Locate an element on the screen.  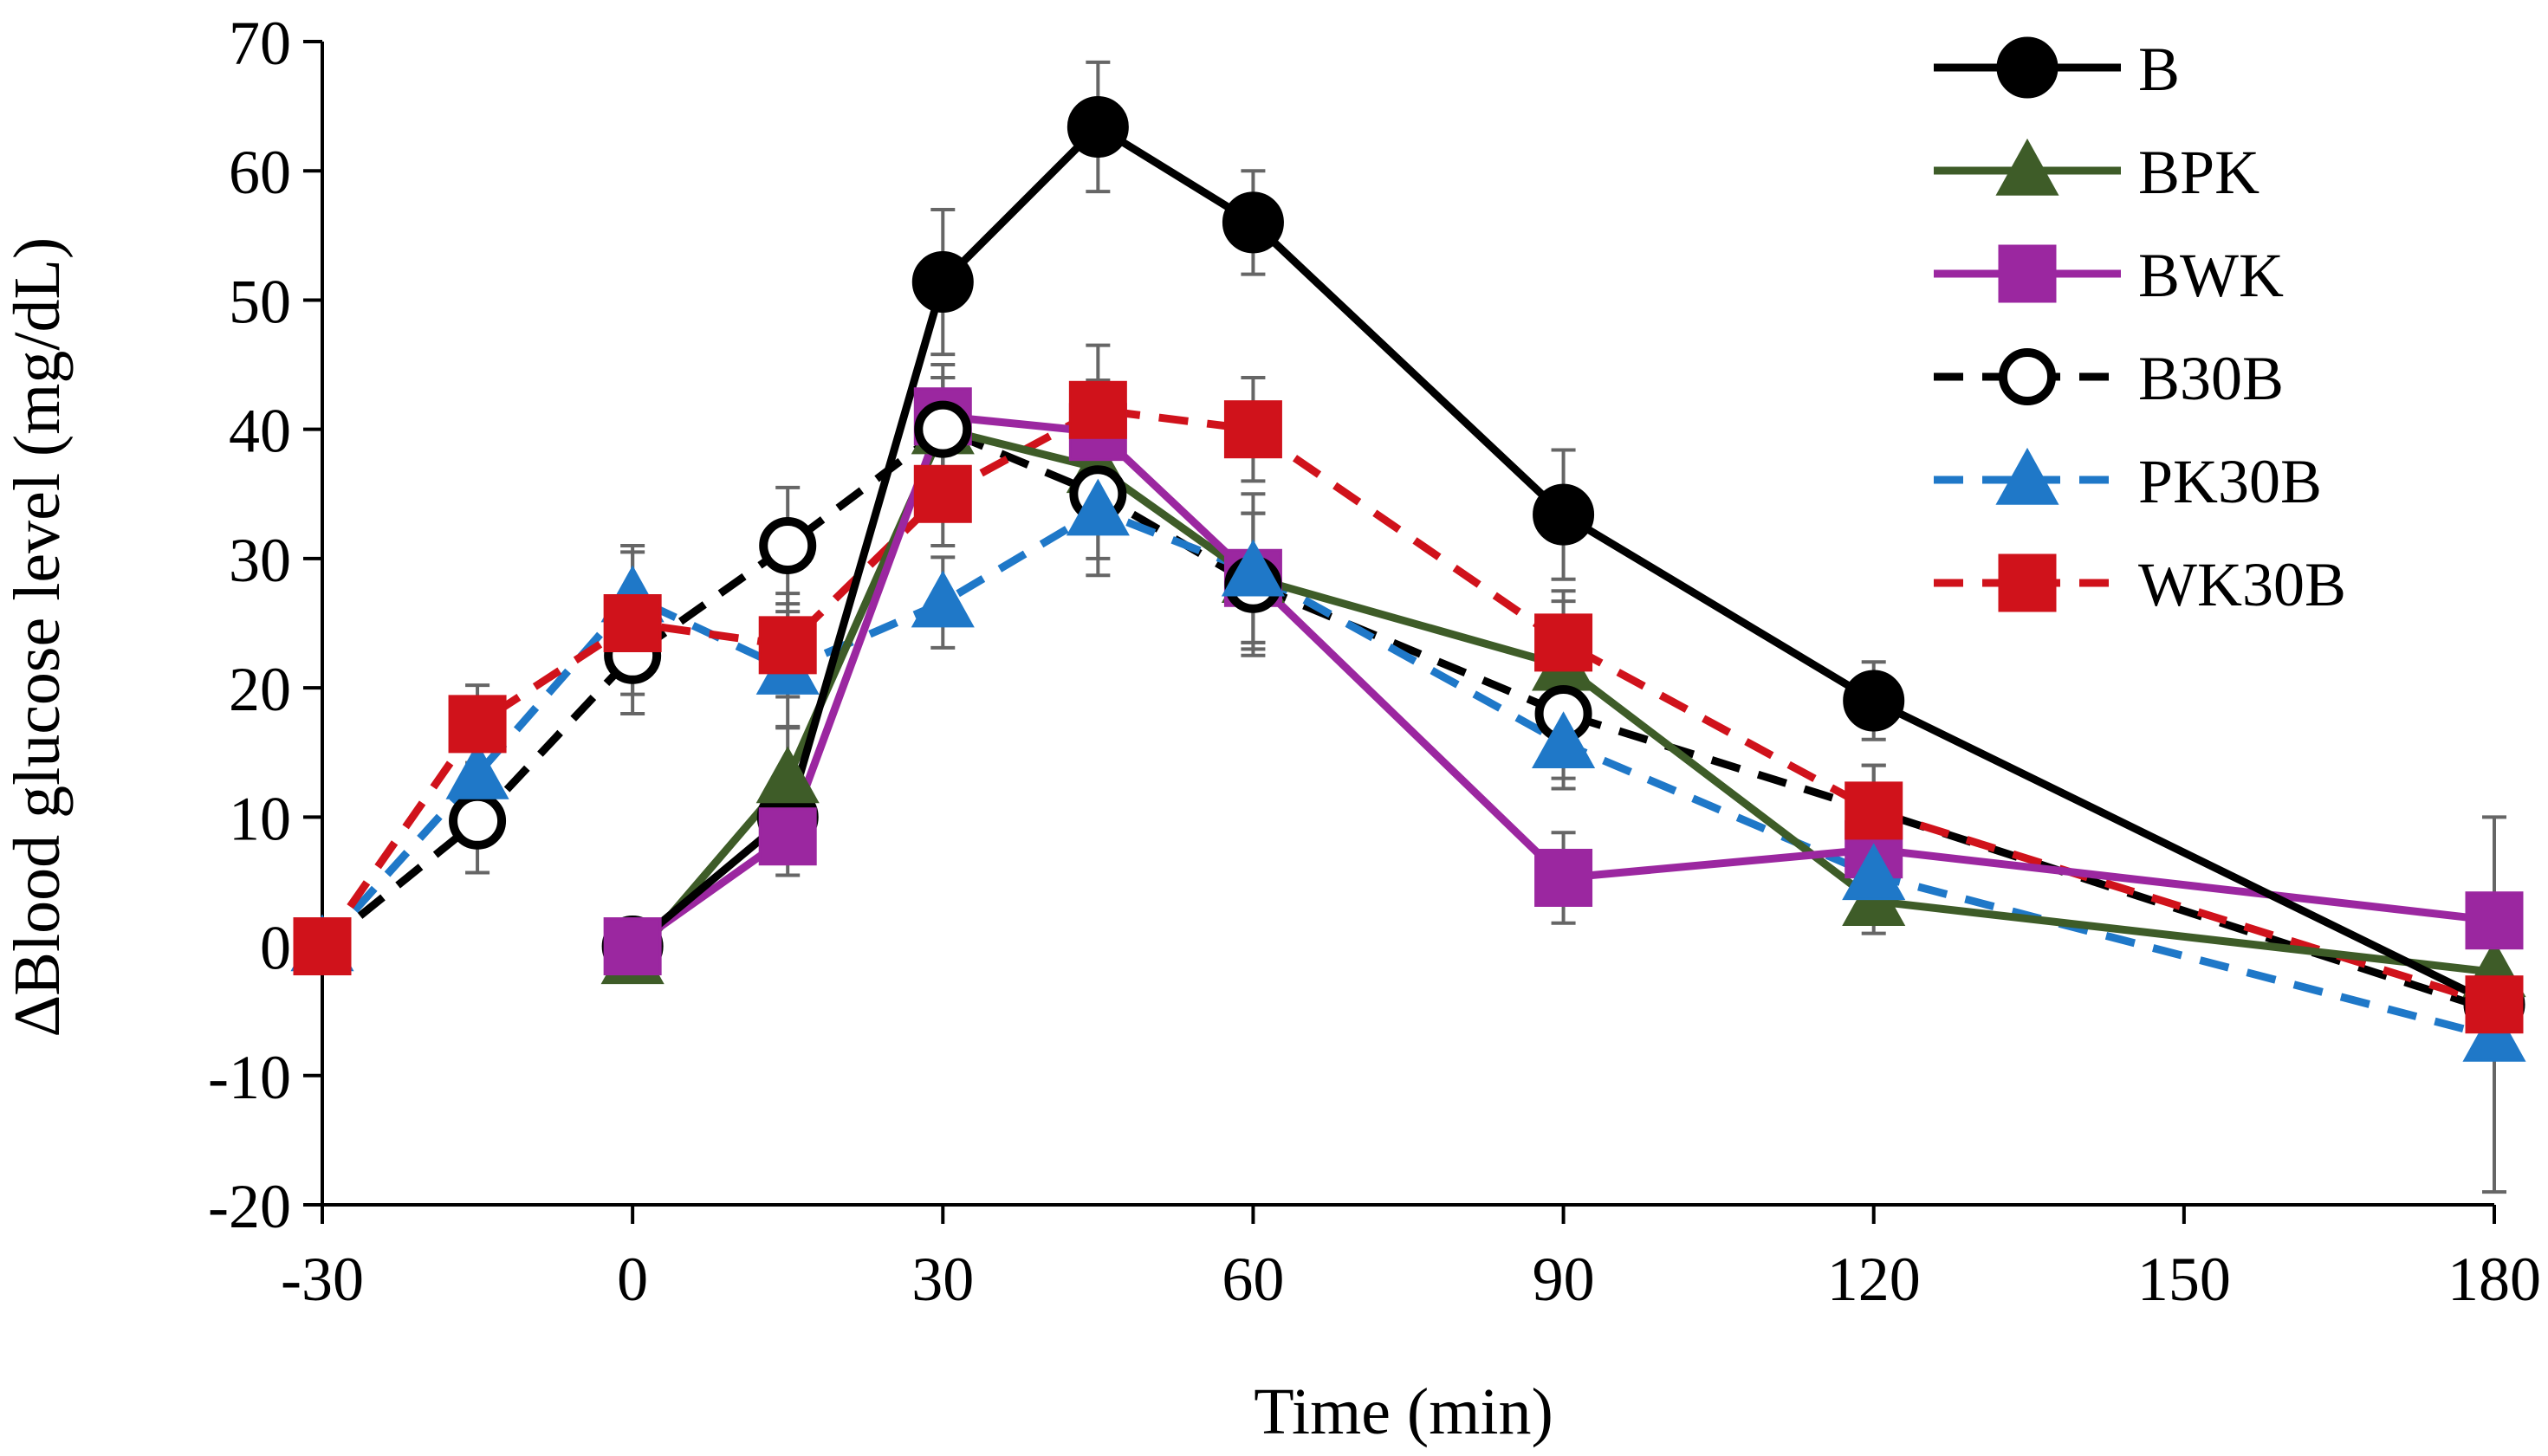
x-axis-title: Time (min) is located at coordinates (1403, 1411).